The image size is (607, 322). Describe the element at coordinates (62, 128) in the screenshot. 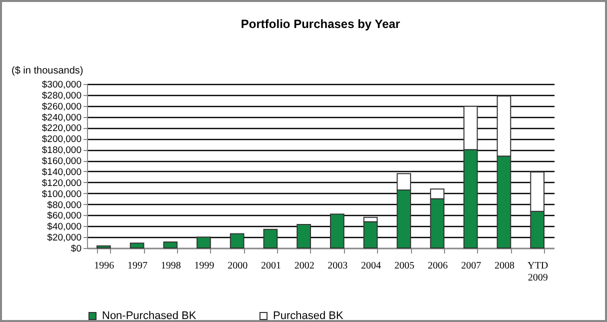

I see `y-tick-label: $220,000` at that location.